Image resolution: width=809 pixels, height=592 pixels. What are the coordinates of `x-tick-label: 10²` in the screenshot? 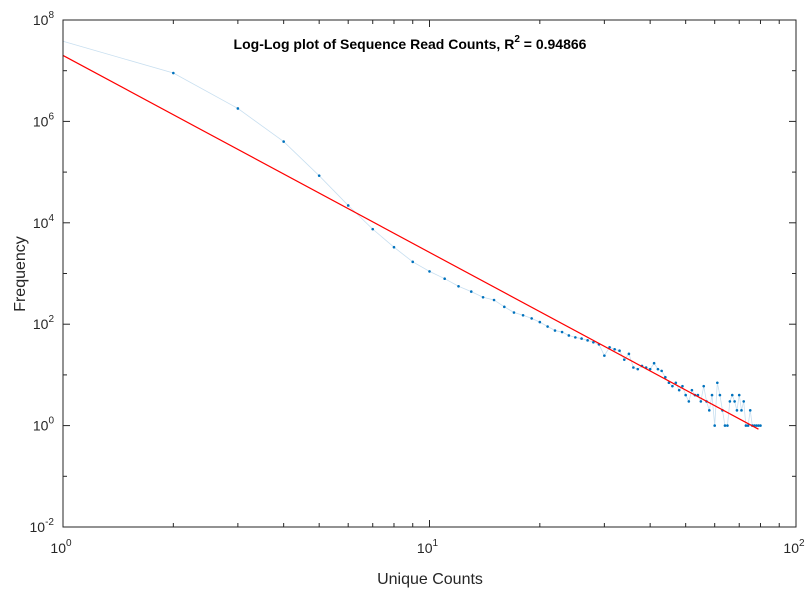 It's located at (794, 547).